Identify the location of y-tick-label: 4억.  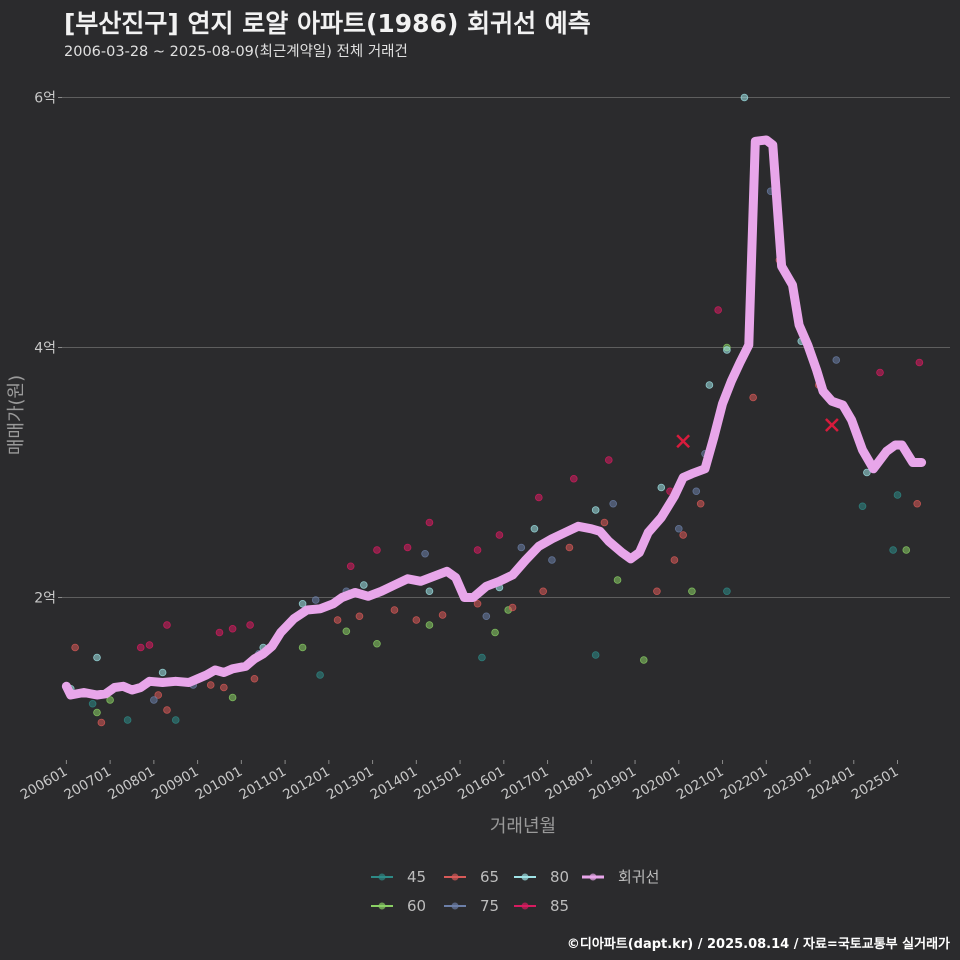
(45, 349).